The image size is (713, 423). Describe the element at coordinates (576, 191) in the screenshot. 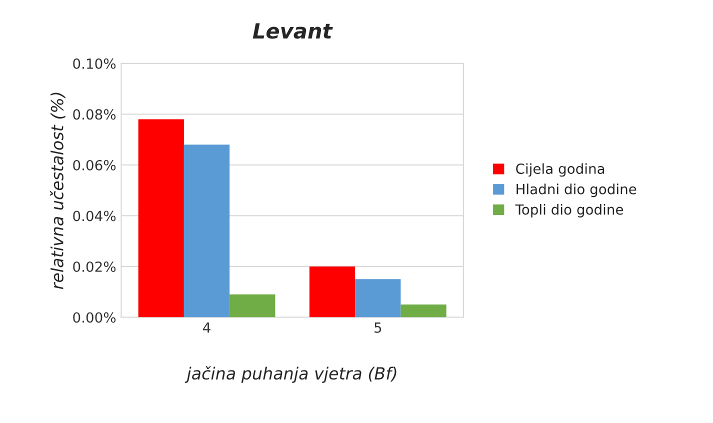

I see `legend-label: Hladni dio godine` at that location.